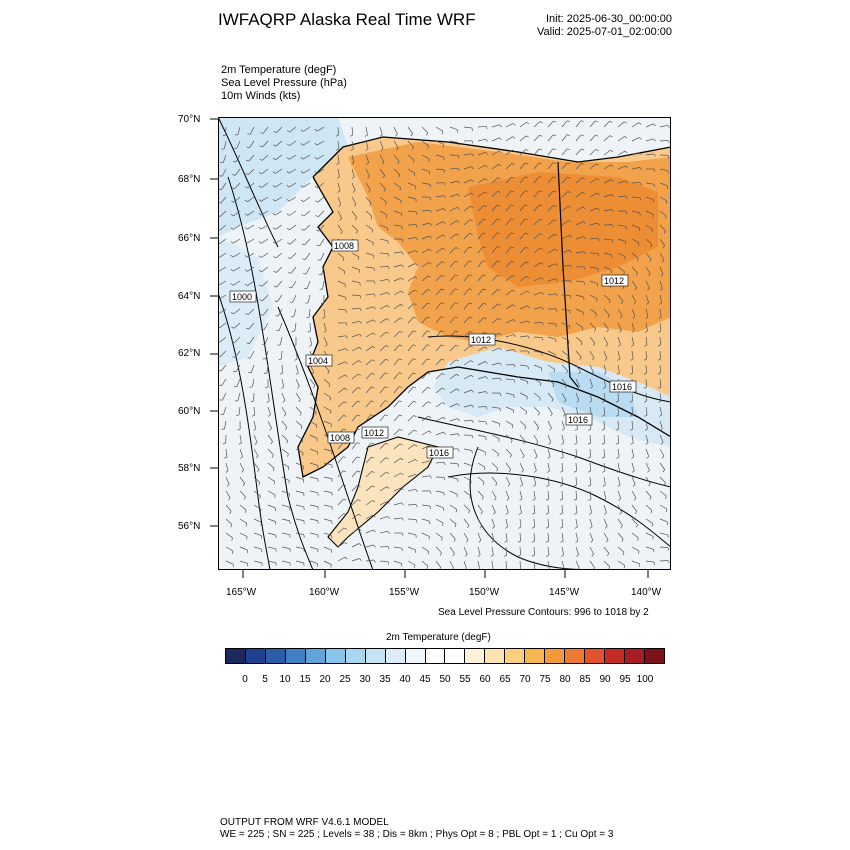  I want to click on land-hottest, so click(563, 229).